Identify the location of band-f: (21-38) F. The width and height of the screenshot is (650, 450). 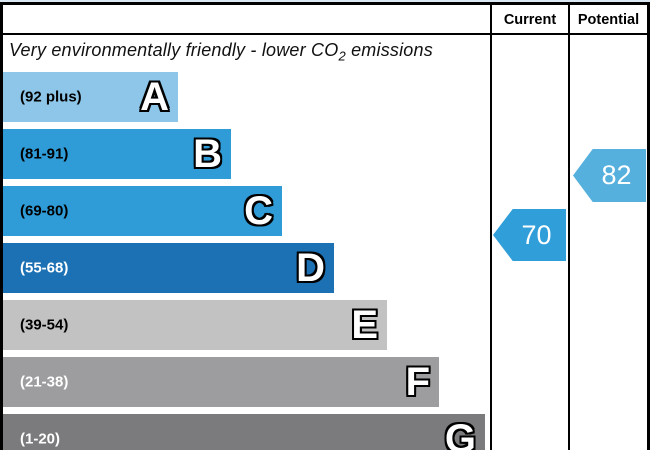
(221, 382).